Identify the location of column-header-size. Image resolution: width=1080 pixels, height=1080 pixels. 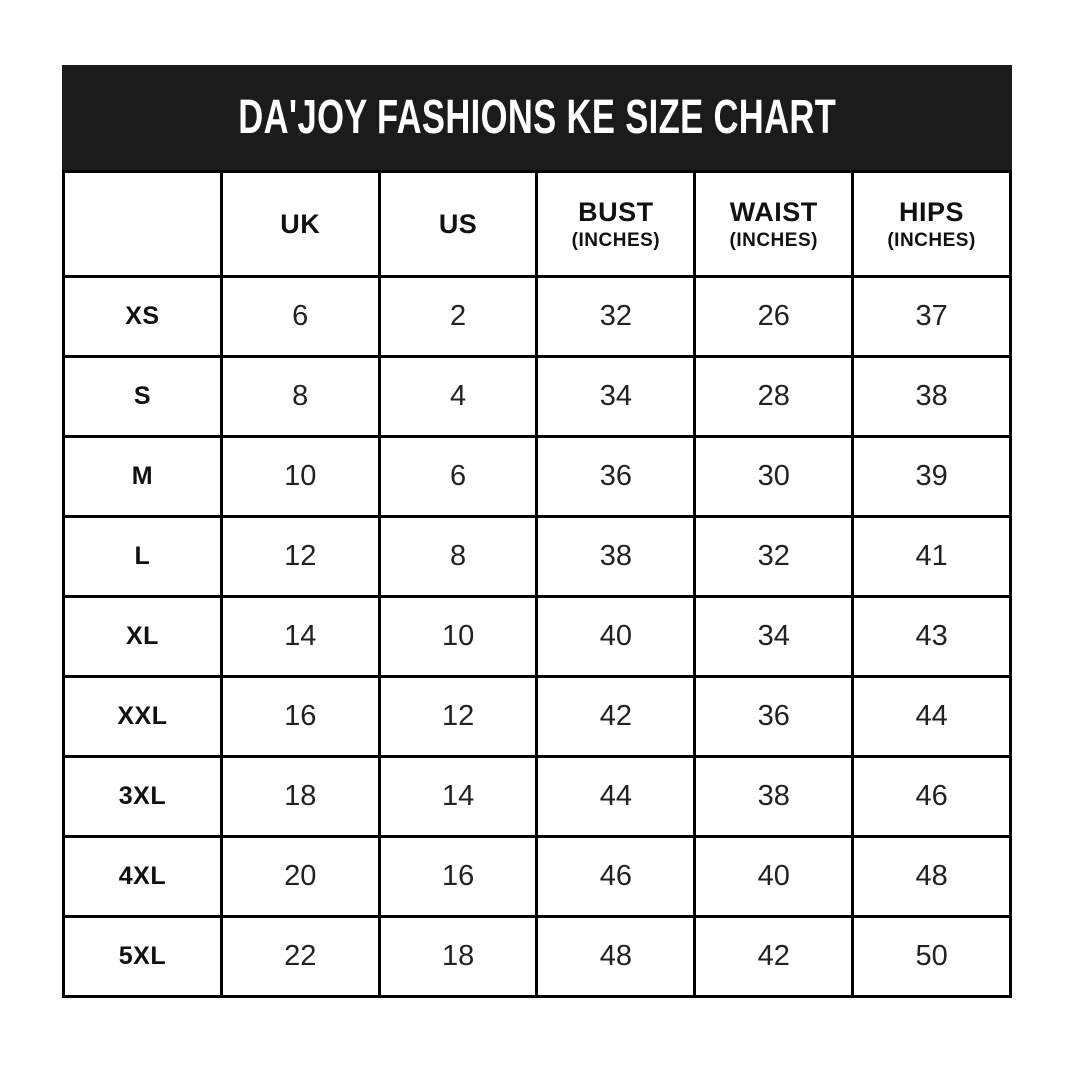
(142, 224).